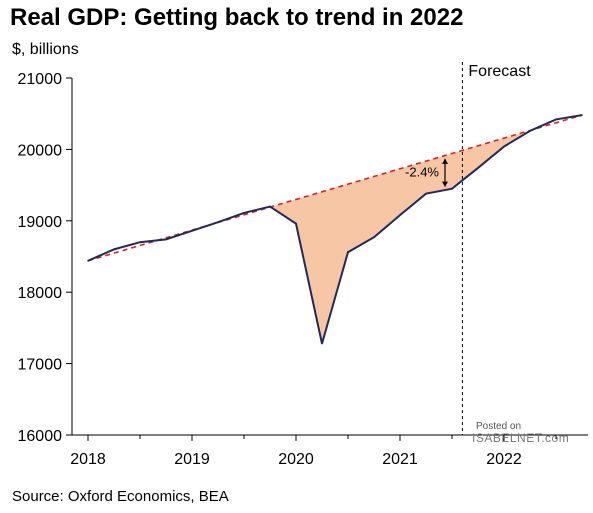 The height and width of the screenshot is (513, 593). What do you see at coordinates (40, 222) in the screenshot?
I see `y-tick-label: 19000` at bounding box center [40, 222].